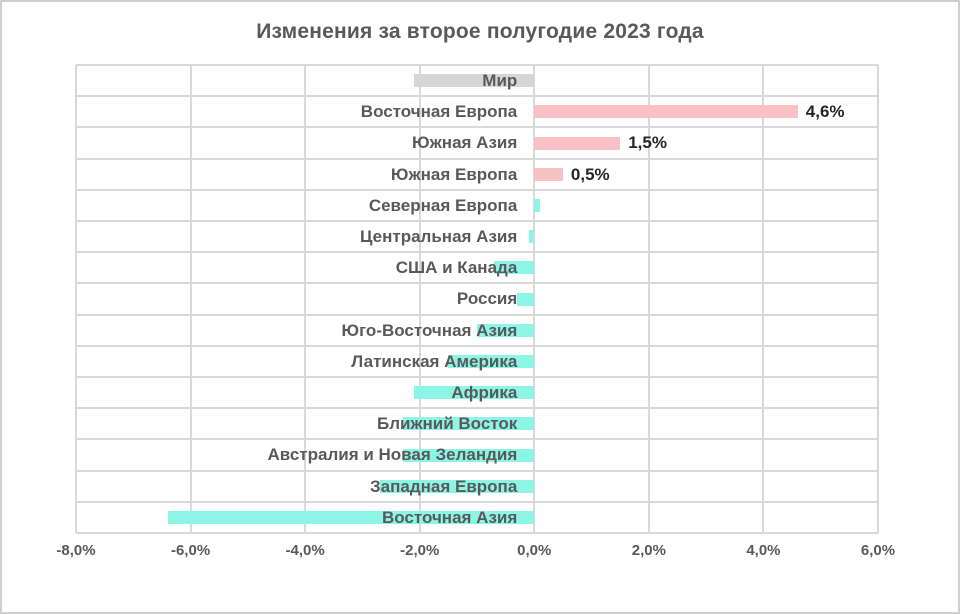  I want to click on category-label: США и Канада, so click(456, 268).